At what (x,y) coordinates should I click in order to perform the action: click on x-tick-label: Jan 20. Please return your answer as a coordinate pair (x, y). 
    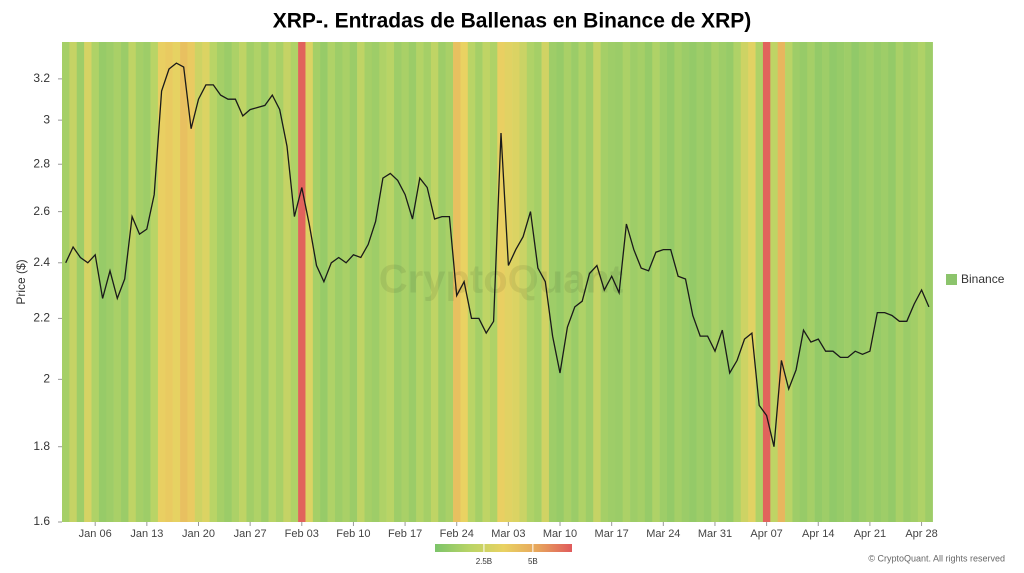
    Looking at the image, I should click on (198, 534).